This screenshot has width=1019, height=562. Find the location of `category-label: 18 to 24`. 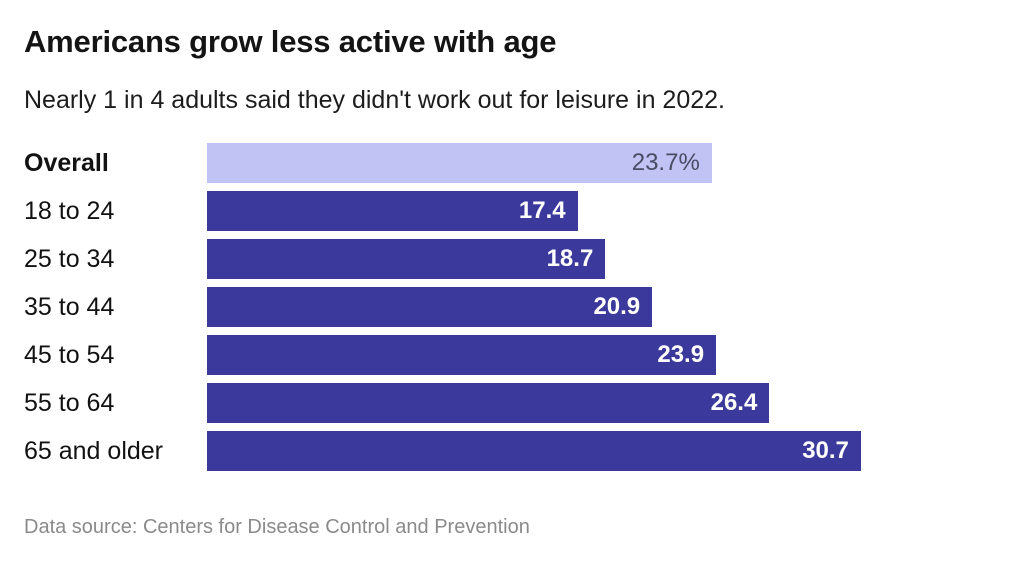

category-label: 18 to 24 is located at coordinates (69, 210).